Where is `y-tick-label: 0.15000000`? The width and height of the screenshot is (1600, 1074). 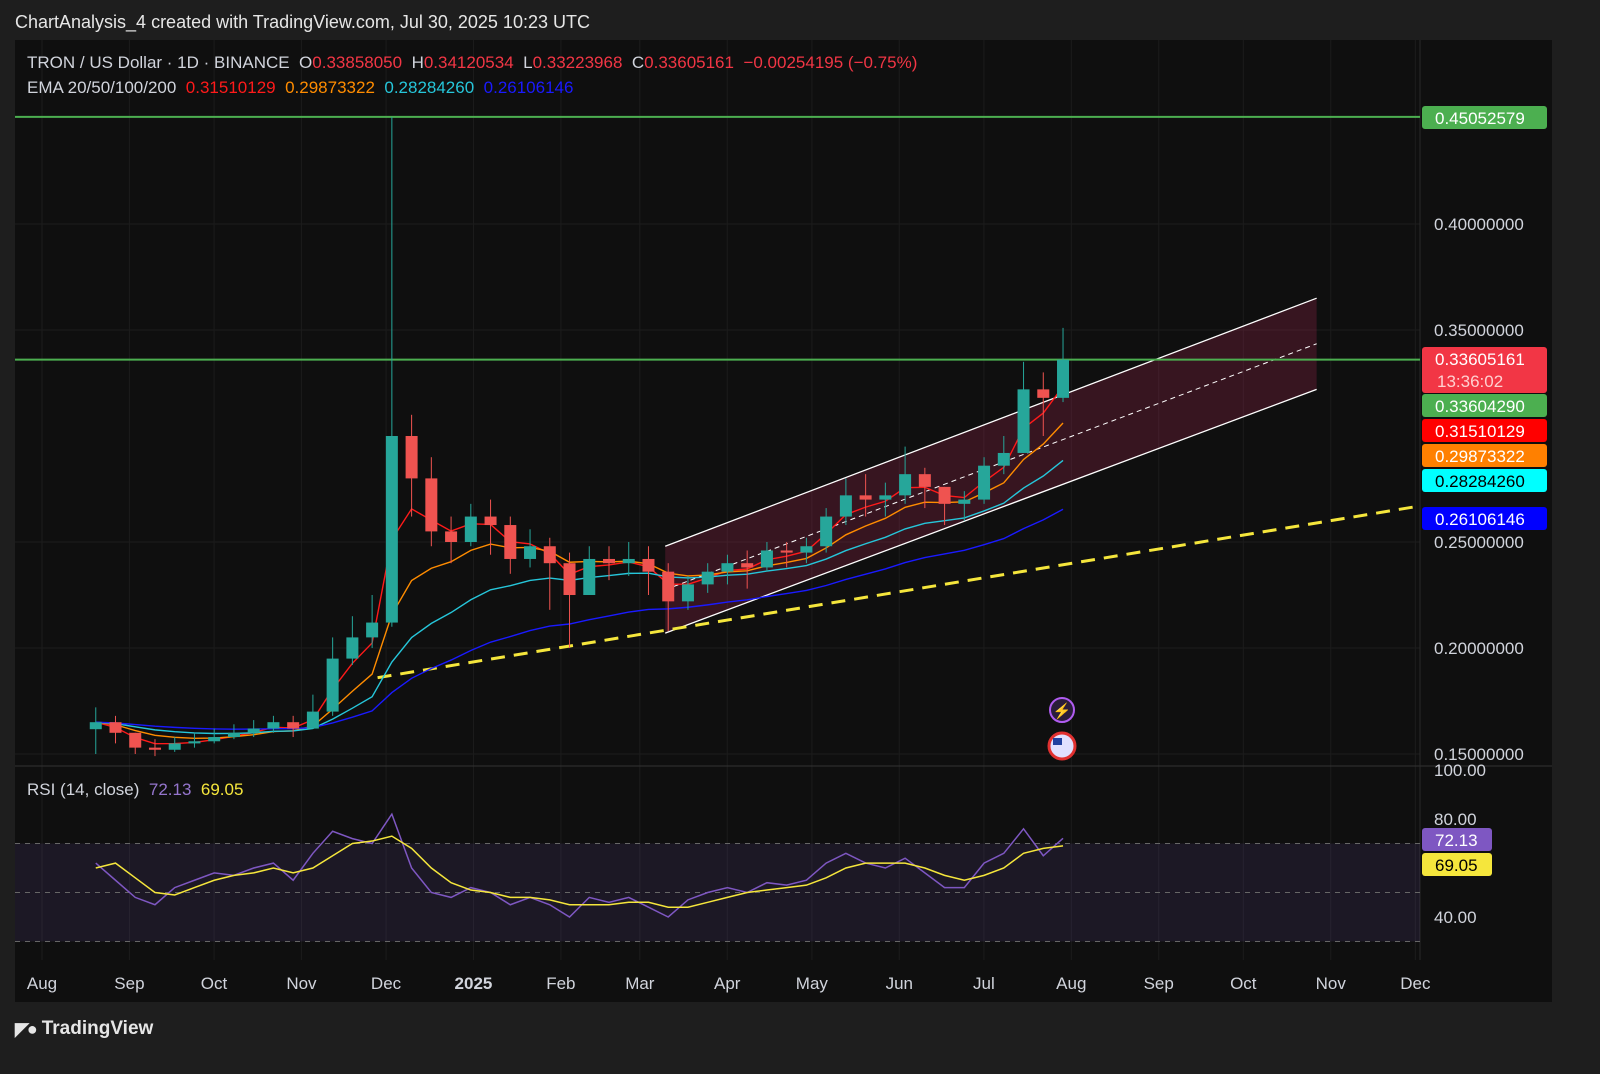
y-tick-label: 0.15000000 is located at coordinates (1479, 754).